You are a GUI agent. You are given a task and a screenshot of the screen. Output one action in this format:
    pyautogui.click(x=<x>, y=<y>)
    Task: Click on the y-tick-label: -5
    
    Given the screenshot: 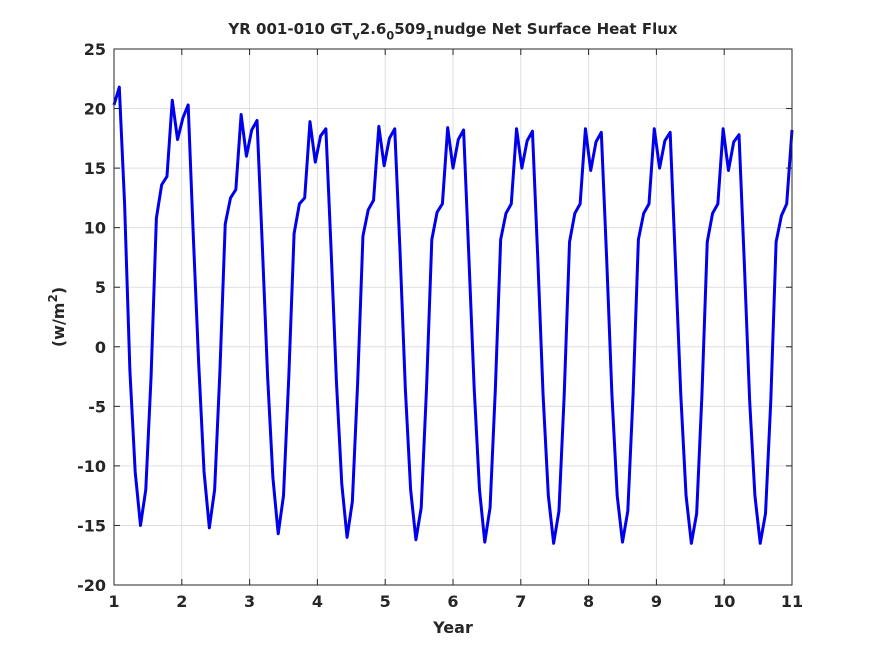 What is the action you would take?
    pyautogui.click(x=97, y=406)
    